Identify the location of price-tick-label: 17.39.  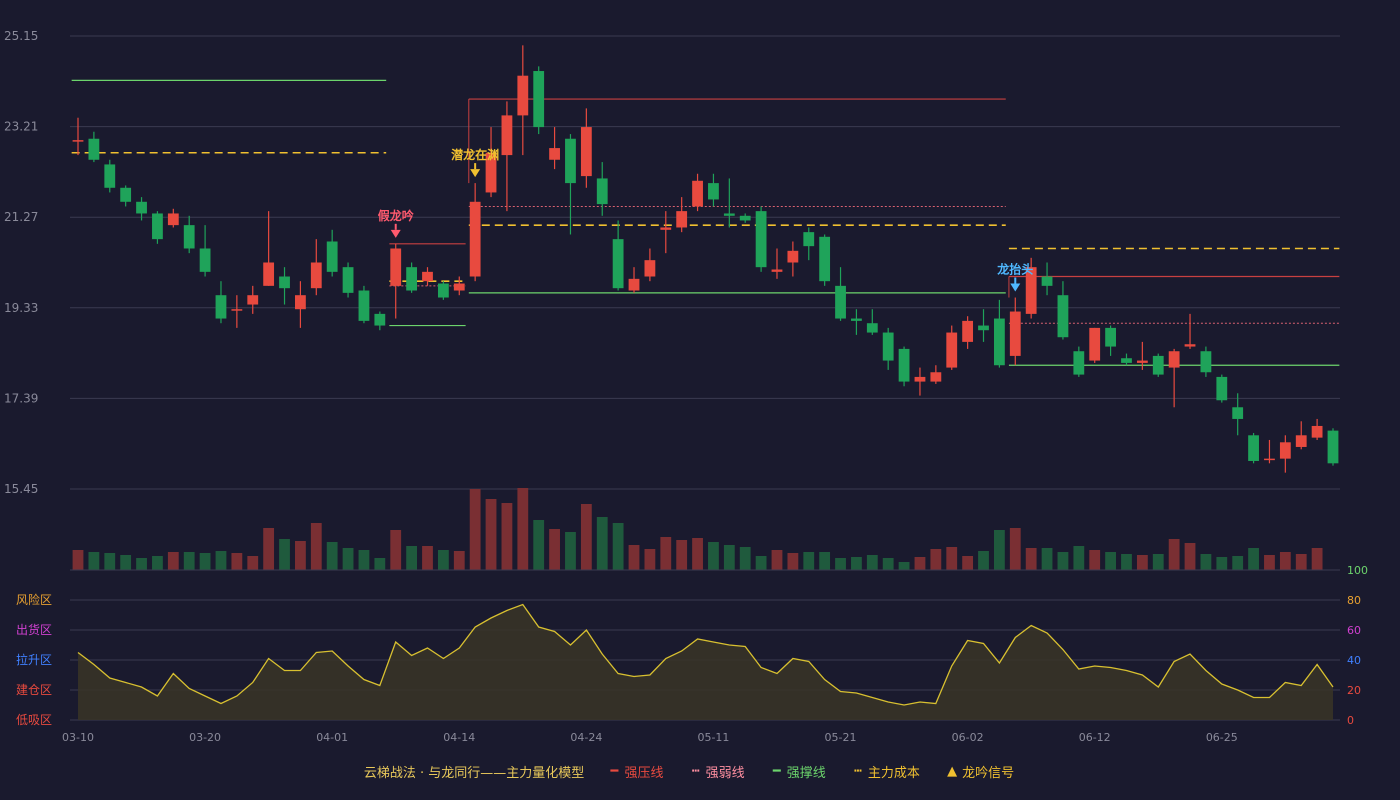
(21, 398).